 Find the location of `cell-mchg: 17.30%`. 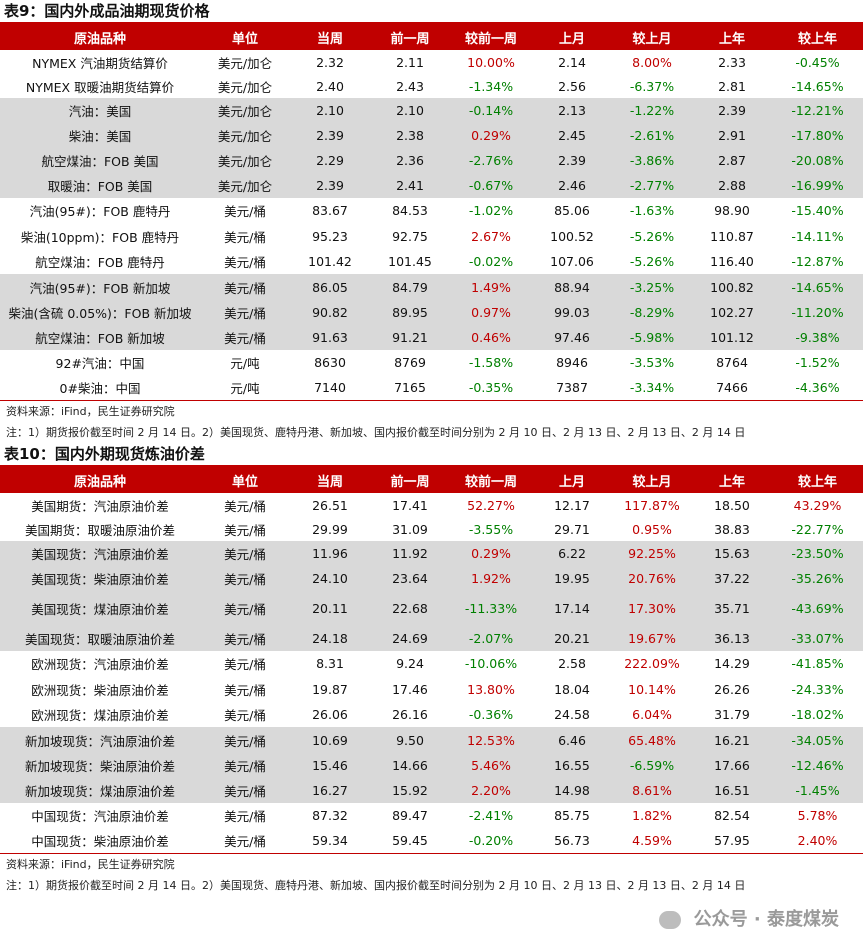

cell-mchg: 17.30% is located at coordinates (652, 608).